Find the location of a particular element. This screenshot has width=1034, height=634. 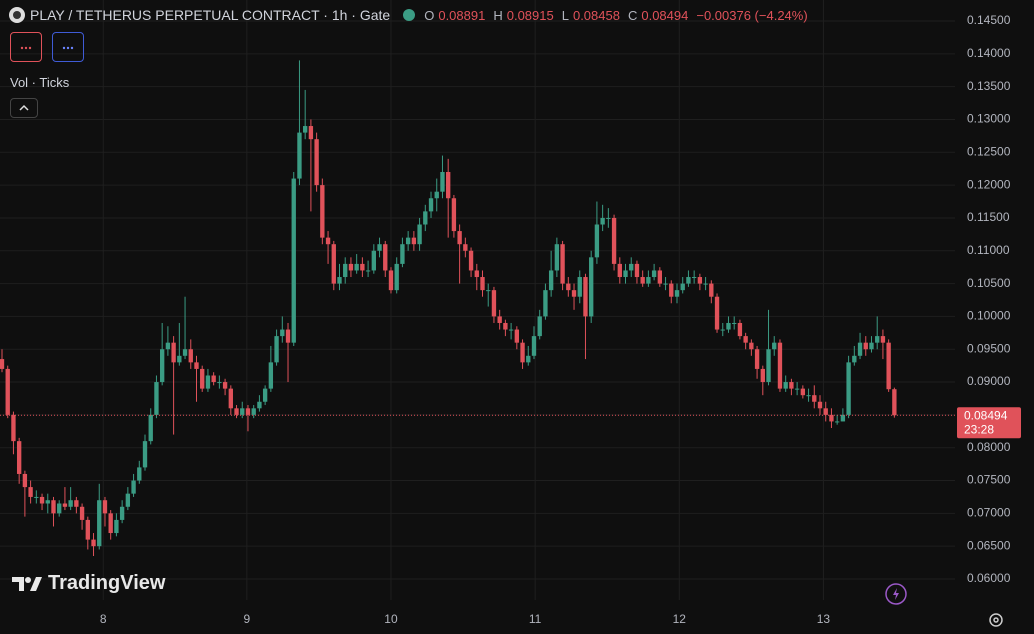

chevron-icon is located at coordinates (24, 107).